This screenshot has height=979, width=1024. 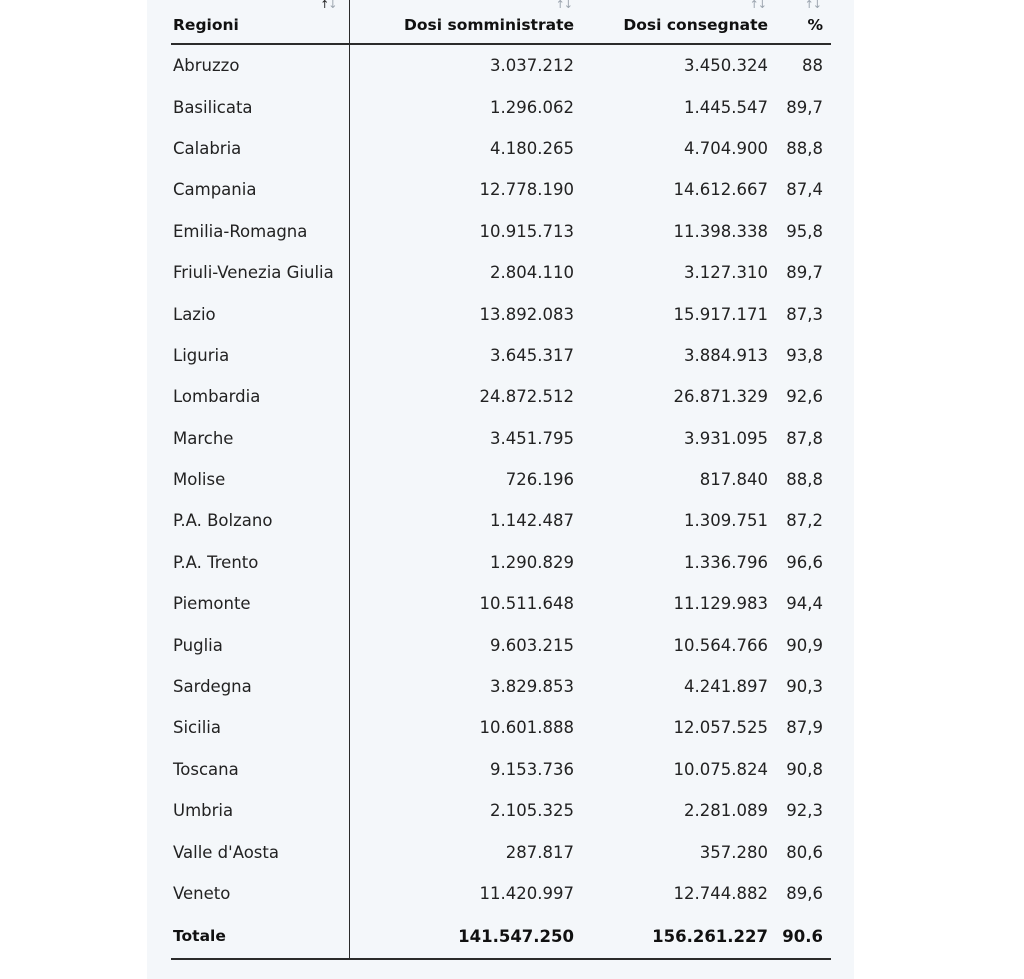 I want to click on column-header-label: Regioni, so click(x=206, y=25).